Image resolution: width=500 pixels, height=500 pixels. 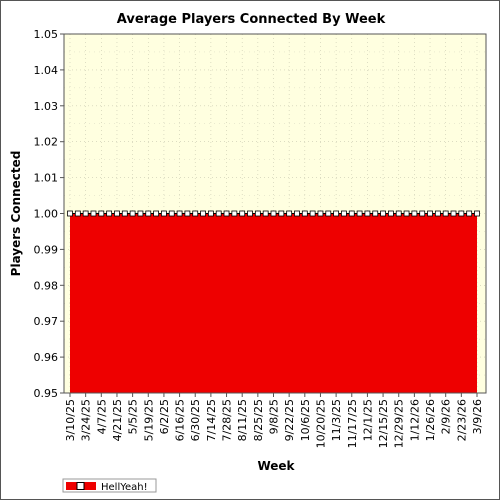 I want to click on x-tick-label: 7/28/25, so click(x=227, y=420).